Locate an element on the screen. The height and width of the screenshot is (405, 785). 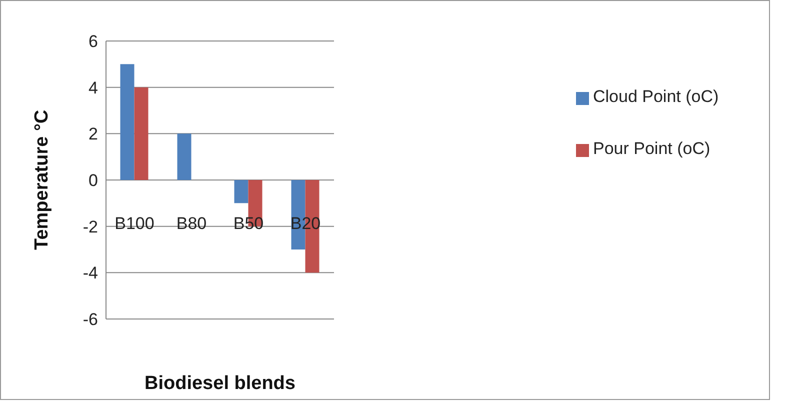
x-tick-label: B50 is located at coordinates (248, 223).